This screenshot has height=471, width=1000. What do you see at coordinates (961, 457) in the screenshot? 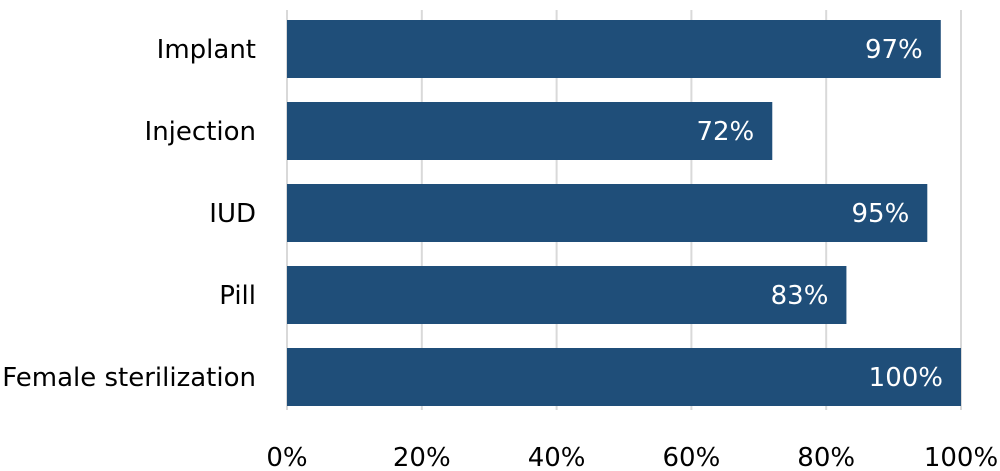
I see `x-tick-label: 100%` at bounding box center [961, 457].